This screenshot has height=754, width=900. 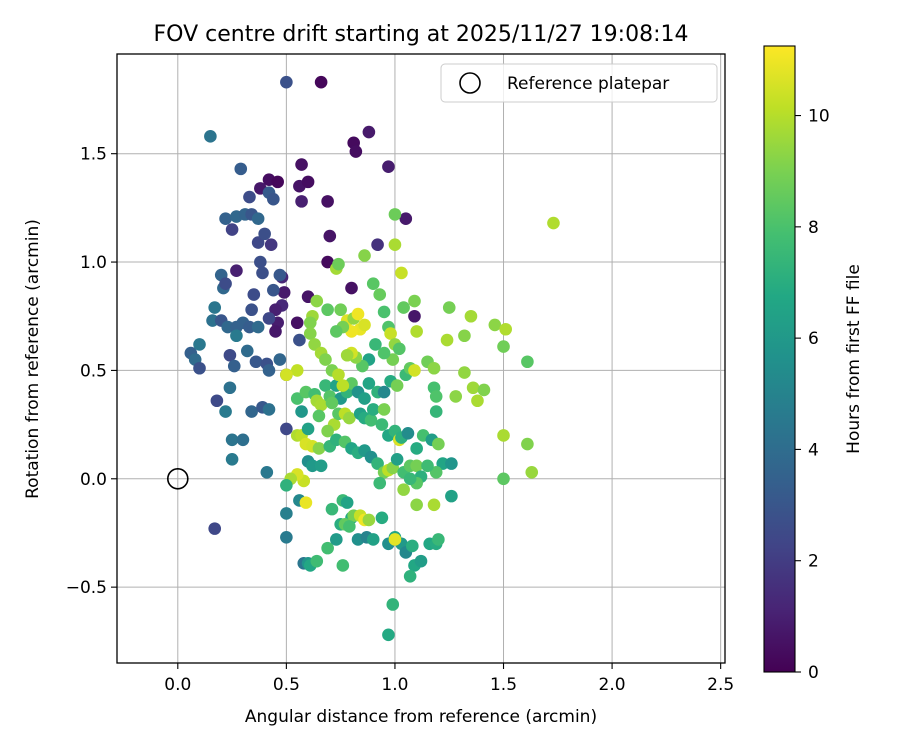 What do you see at coordinates (93, 371) in the screenshot?
I see `y-tick-label: 0.5` at bounding box center [93, 371].